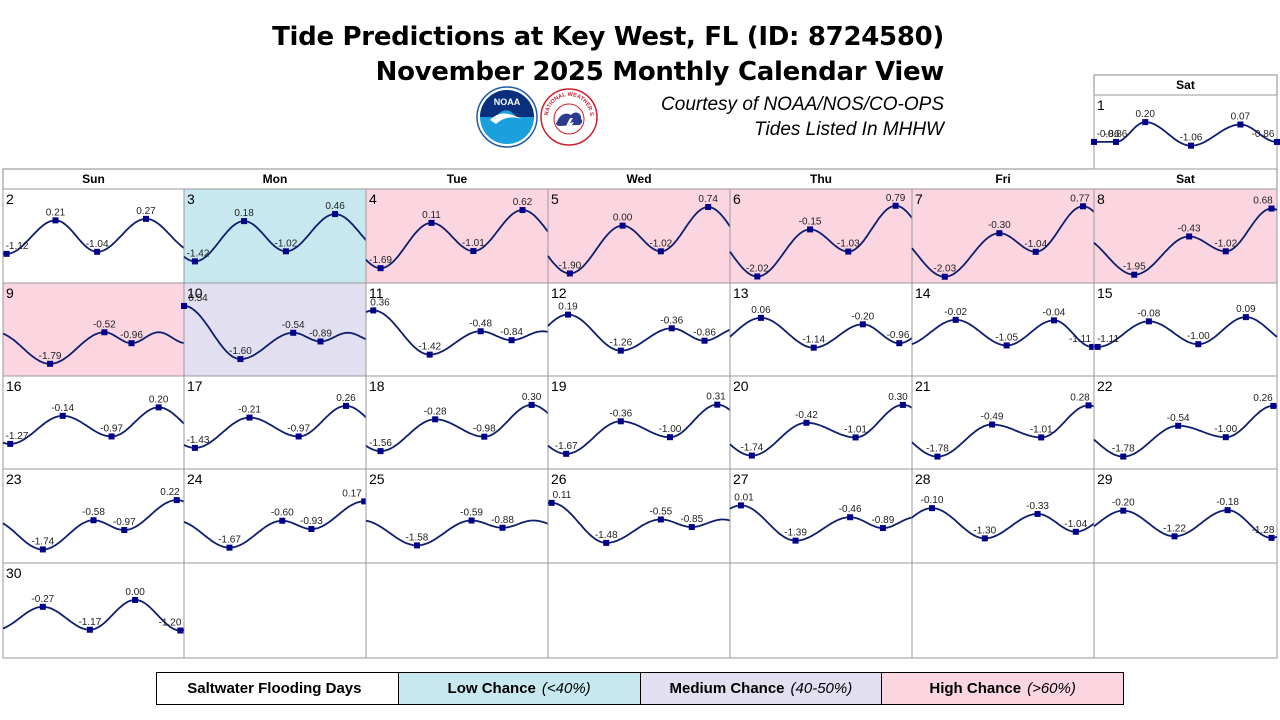 This screenshot has height=720, width=1280. Describe the element at coordinates (923, 293) in the screenshot. I see `day-number-14: 14` at that location.